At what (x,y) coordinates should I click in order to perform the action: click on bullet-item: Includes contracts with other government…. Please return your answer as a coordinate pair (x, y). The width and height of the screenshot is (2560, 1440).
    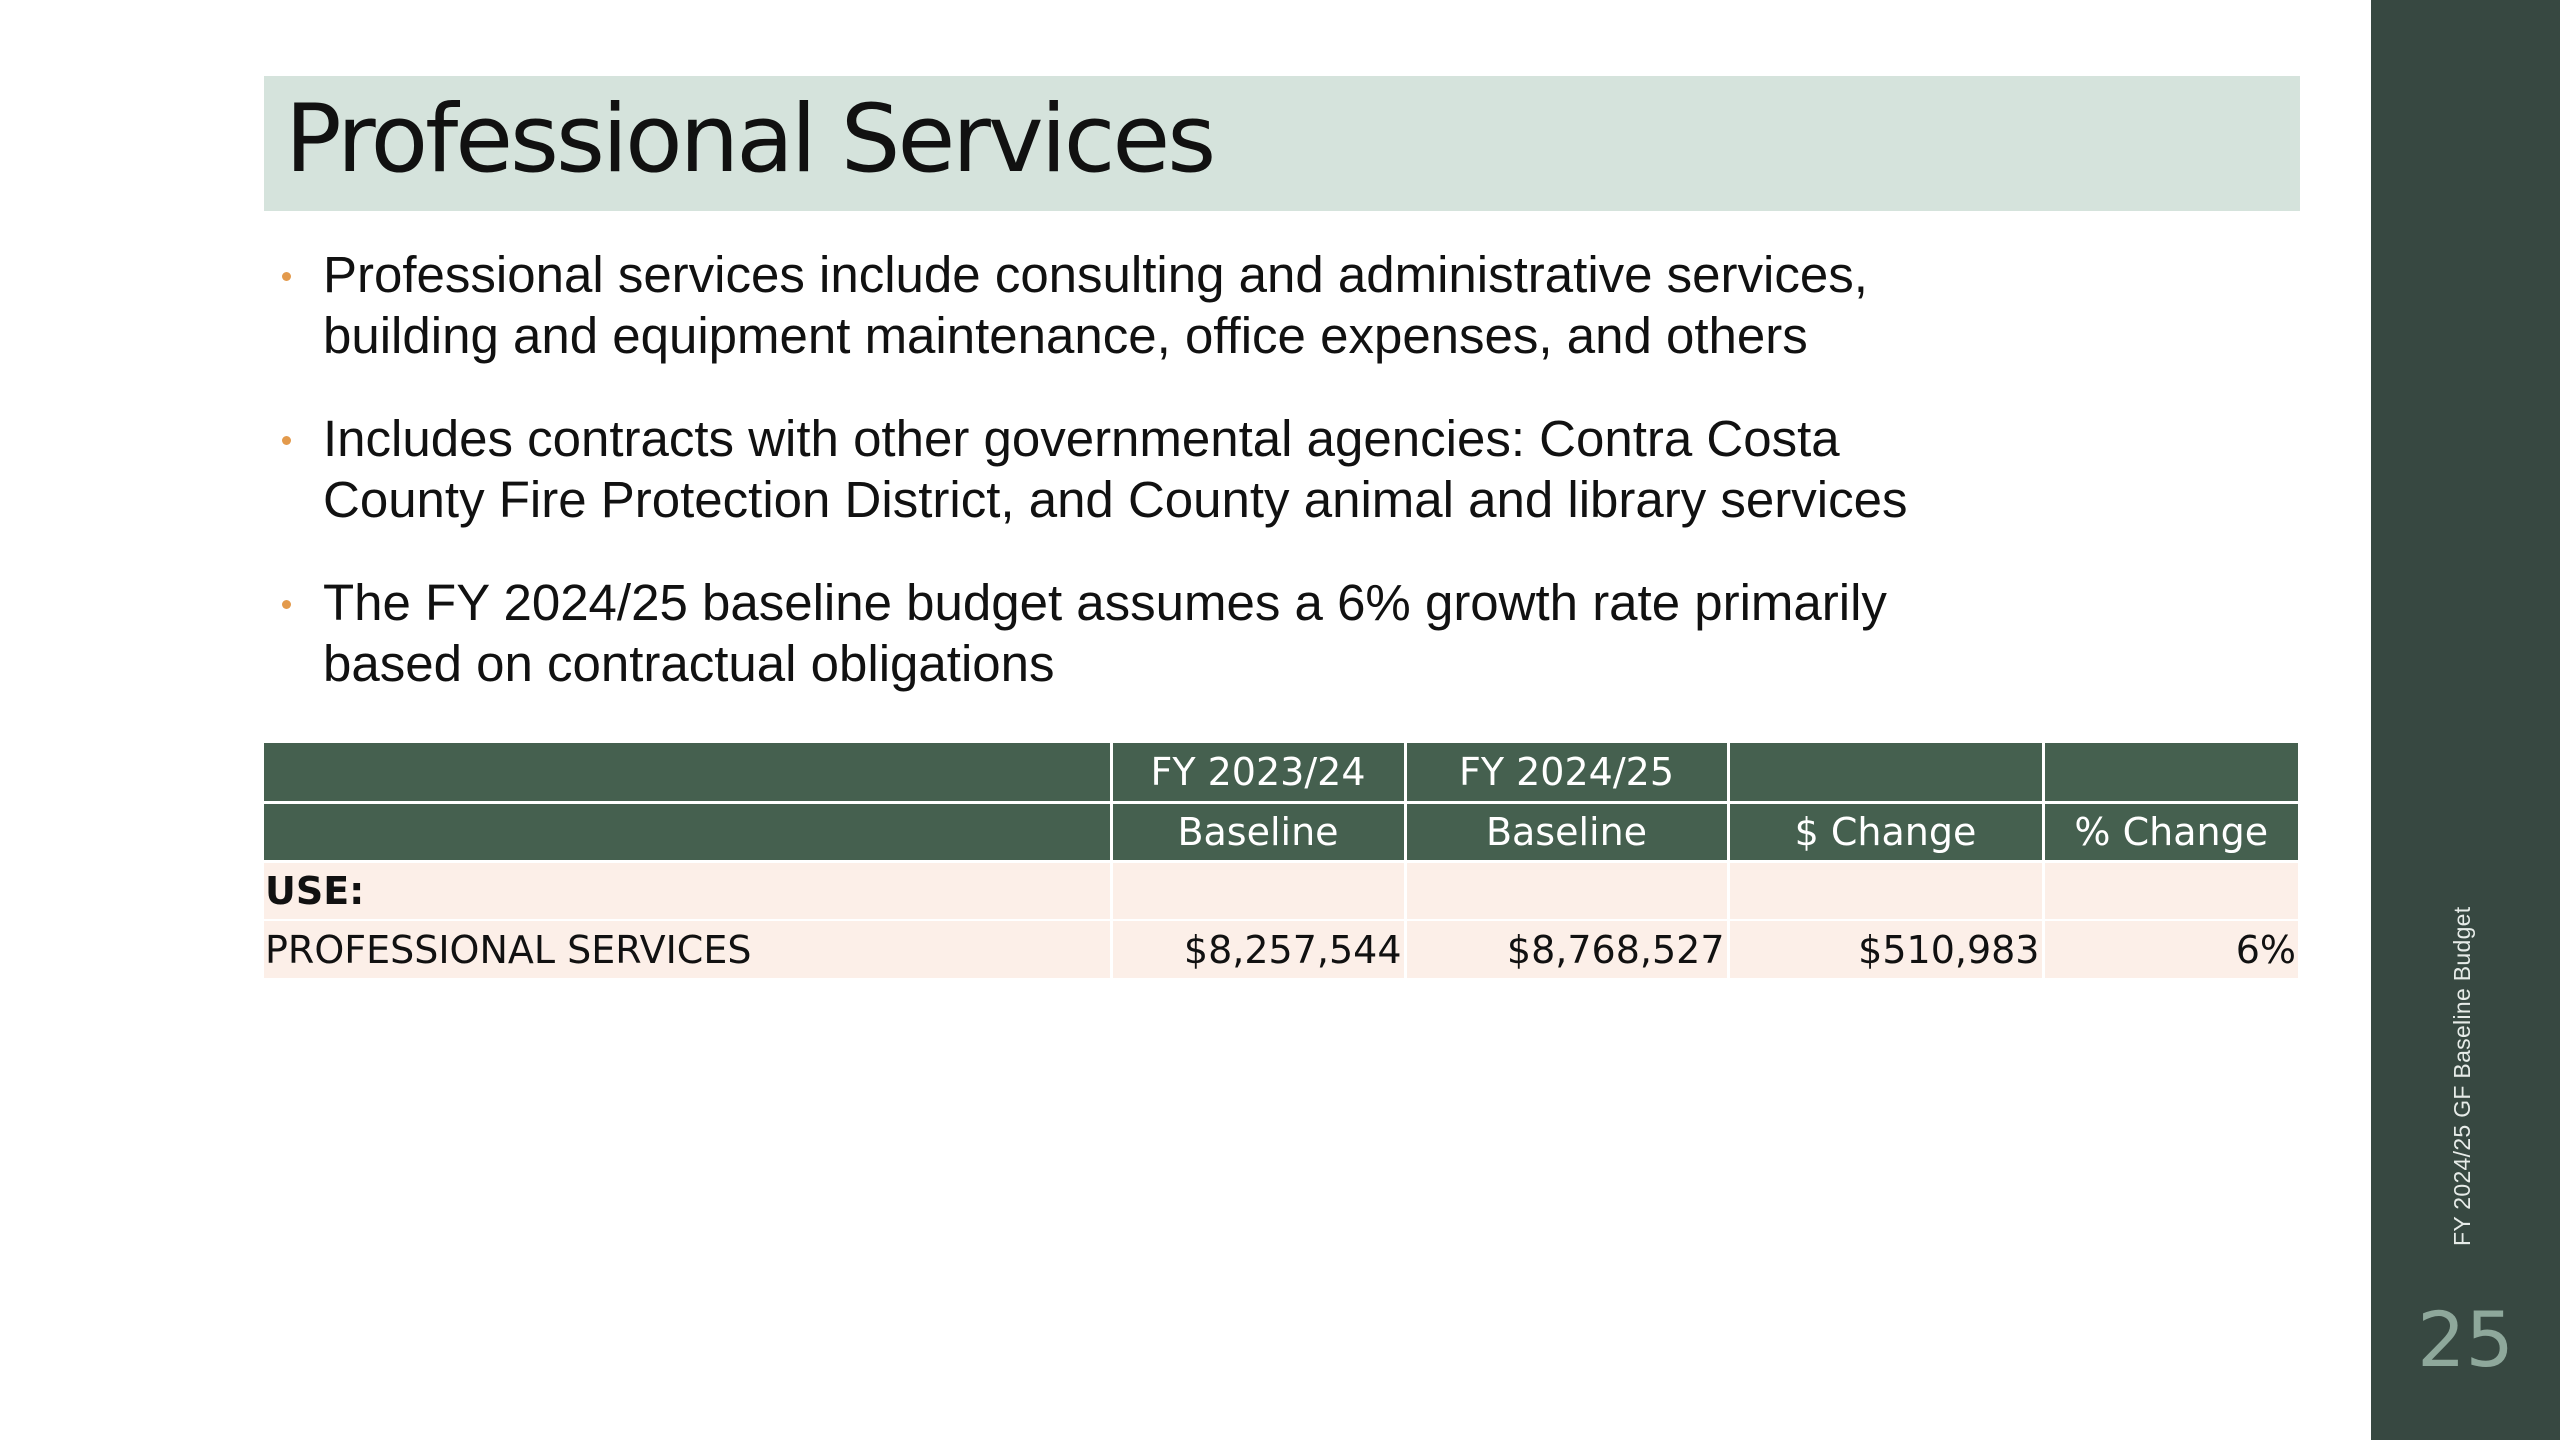
    Looking at the image, I should click on (1178, 469).